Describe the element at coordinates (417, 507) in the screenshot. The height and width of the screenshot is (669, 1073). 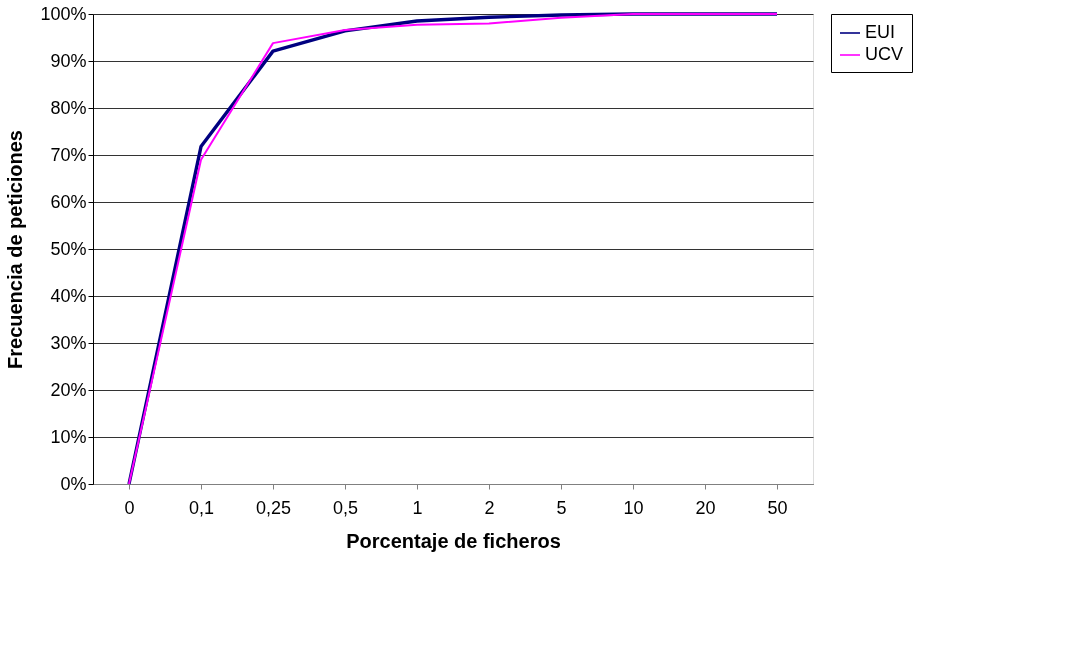
I see `x-tick-label: 1` at that location.